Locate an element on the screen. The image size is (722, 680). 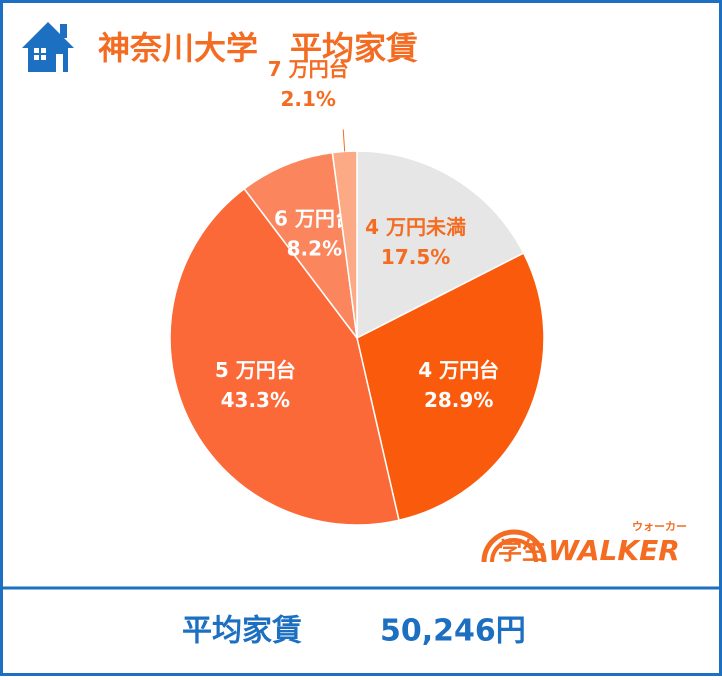
logo-brand: WALKER is located at coordinates (614, 550).